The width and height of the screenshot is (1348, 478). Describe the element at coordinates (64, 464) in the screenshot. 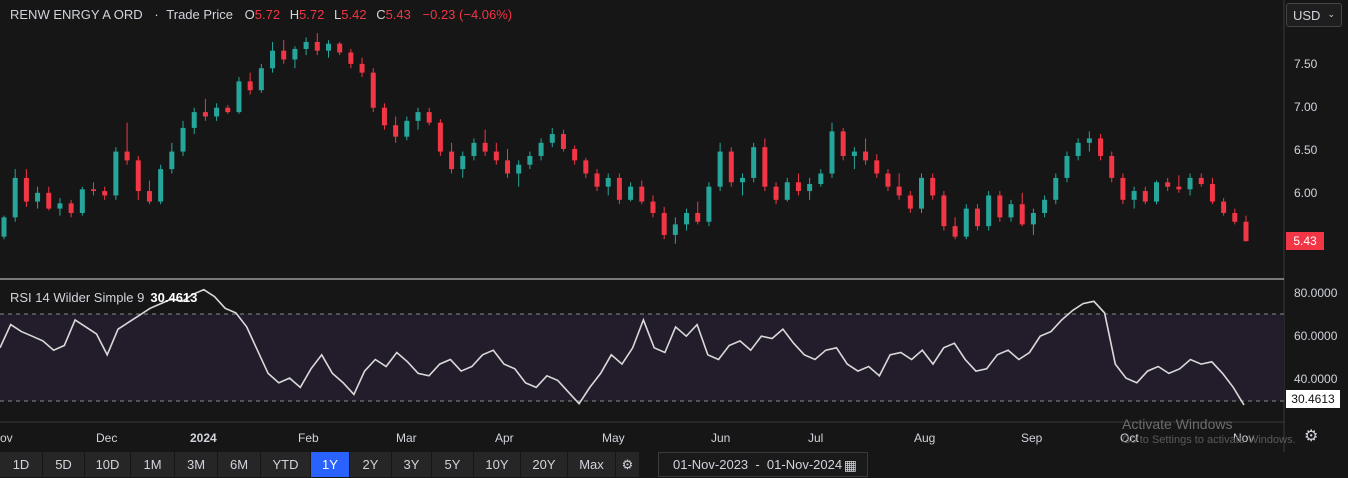

I see `range-5d: 5D` at that location.